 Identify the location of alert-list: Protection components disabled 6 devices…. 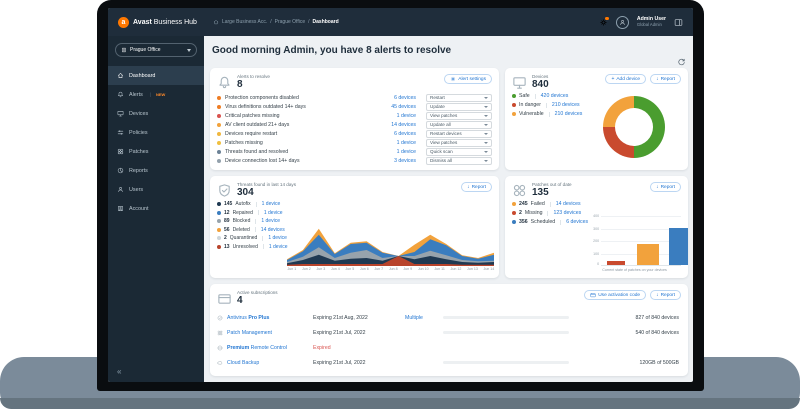
(354, 129).